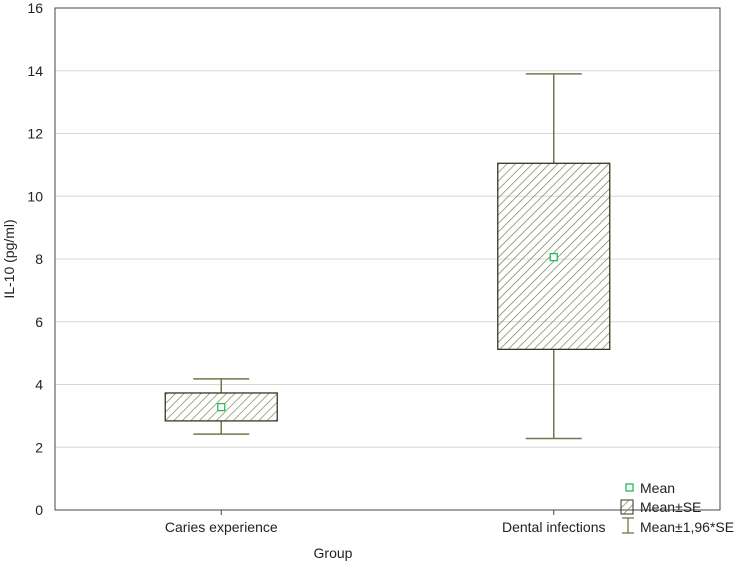 This screenshot has width=750, height=567. Describe the element at coordinates (221, 527) in the screenshot. I see `x-tick-label: Caries experience` at that location.